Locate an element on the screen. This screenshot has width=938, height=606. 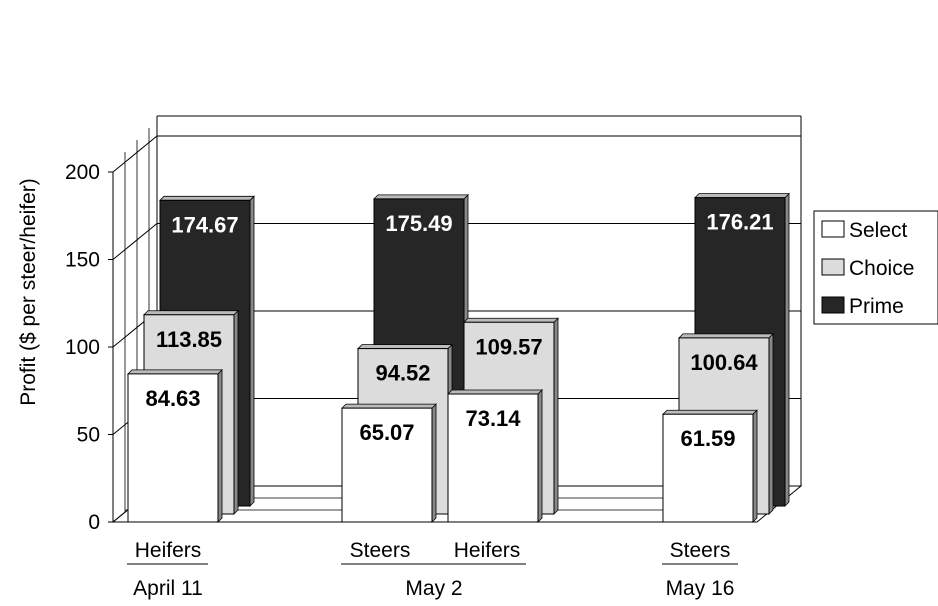
x-group-label-1: May 2 is located at coordinates (433, 588).